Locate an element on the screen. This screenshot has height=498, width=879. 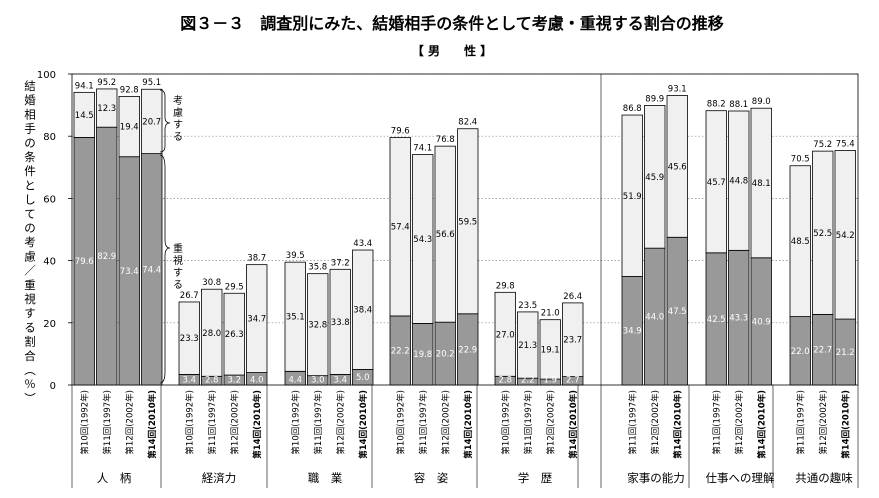
total-value-label: 43.4 is located at coordinates (362, 244).